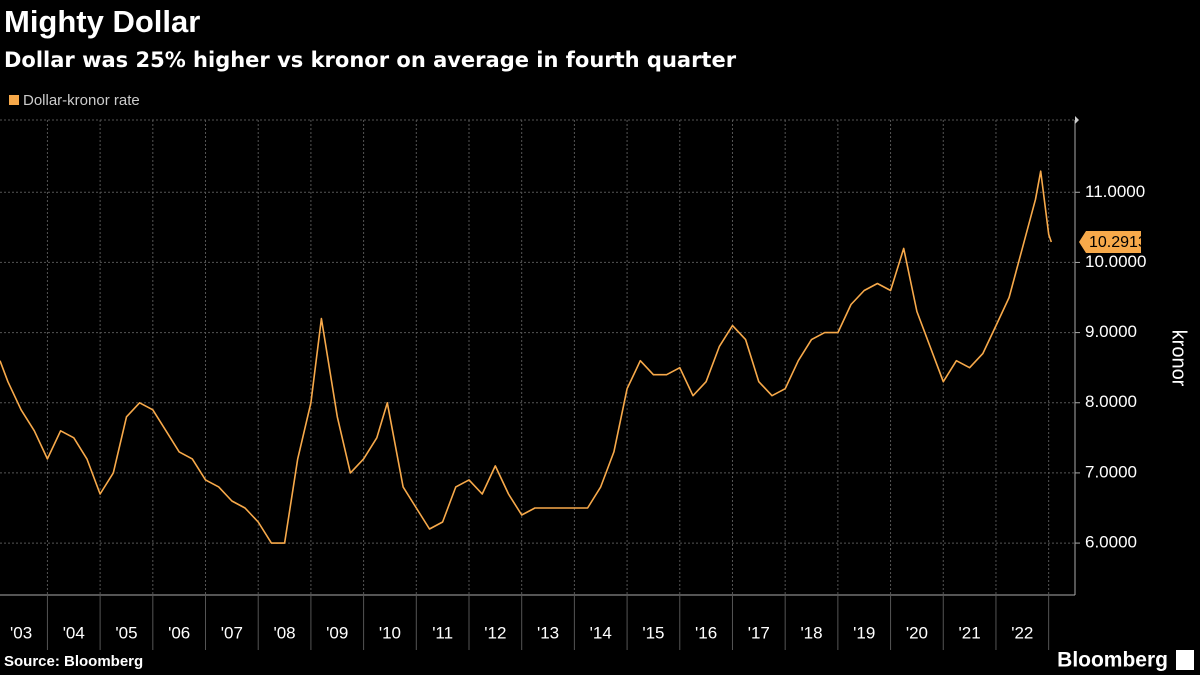 The width and height of the screenshot is (1200, 675). Describe the element at coordinates (1118, 242) in the screenshot. I see `last-value-label: 10.2913` at that location.